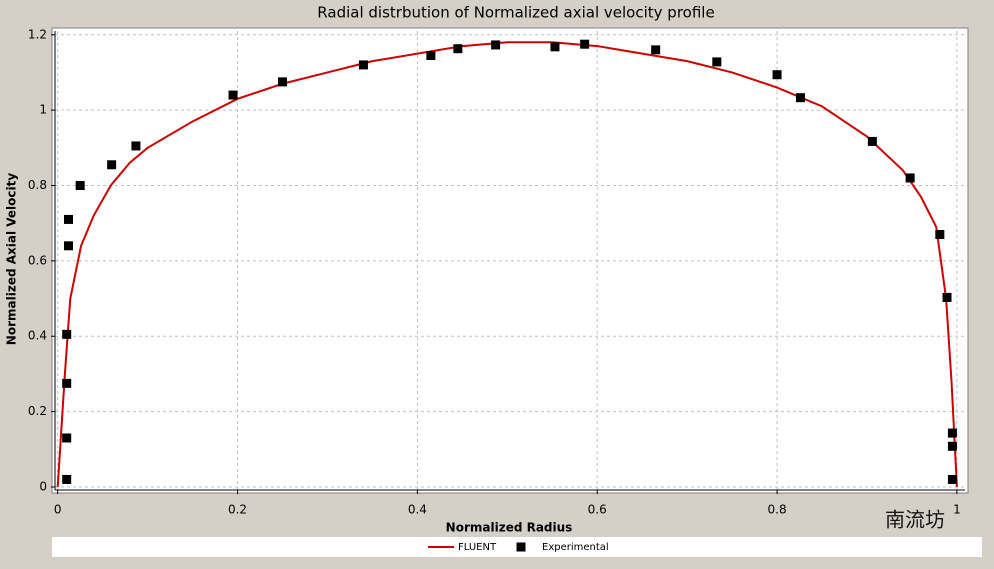  What do you see at coordinates (58, 510) in the screenshot?
I see `x-tick-label: 0` at bounding box center [58, 510].